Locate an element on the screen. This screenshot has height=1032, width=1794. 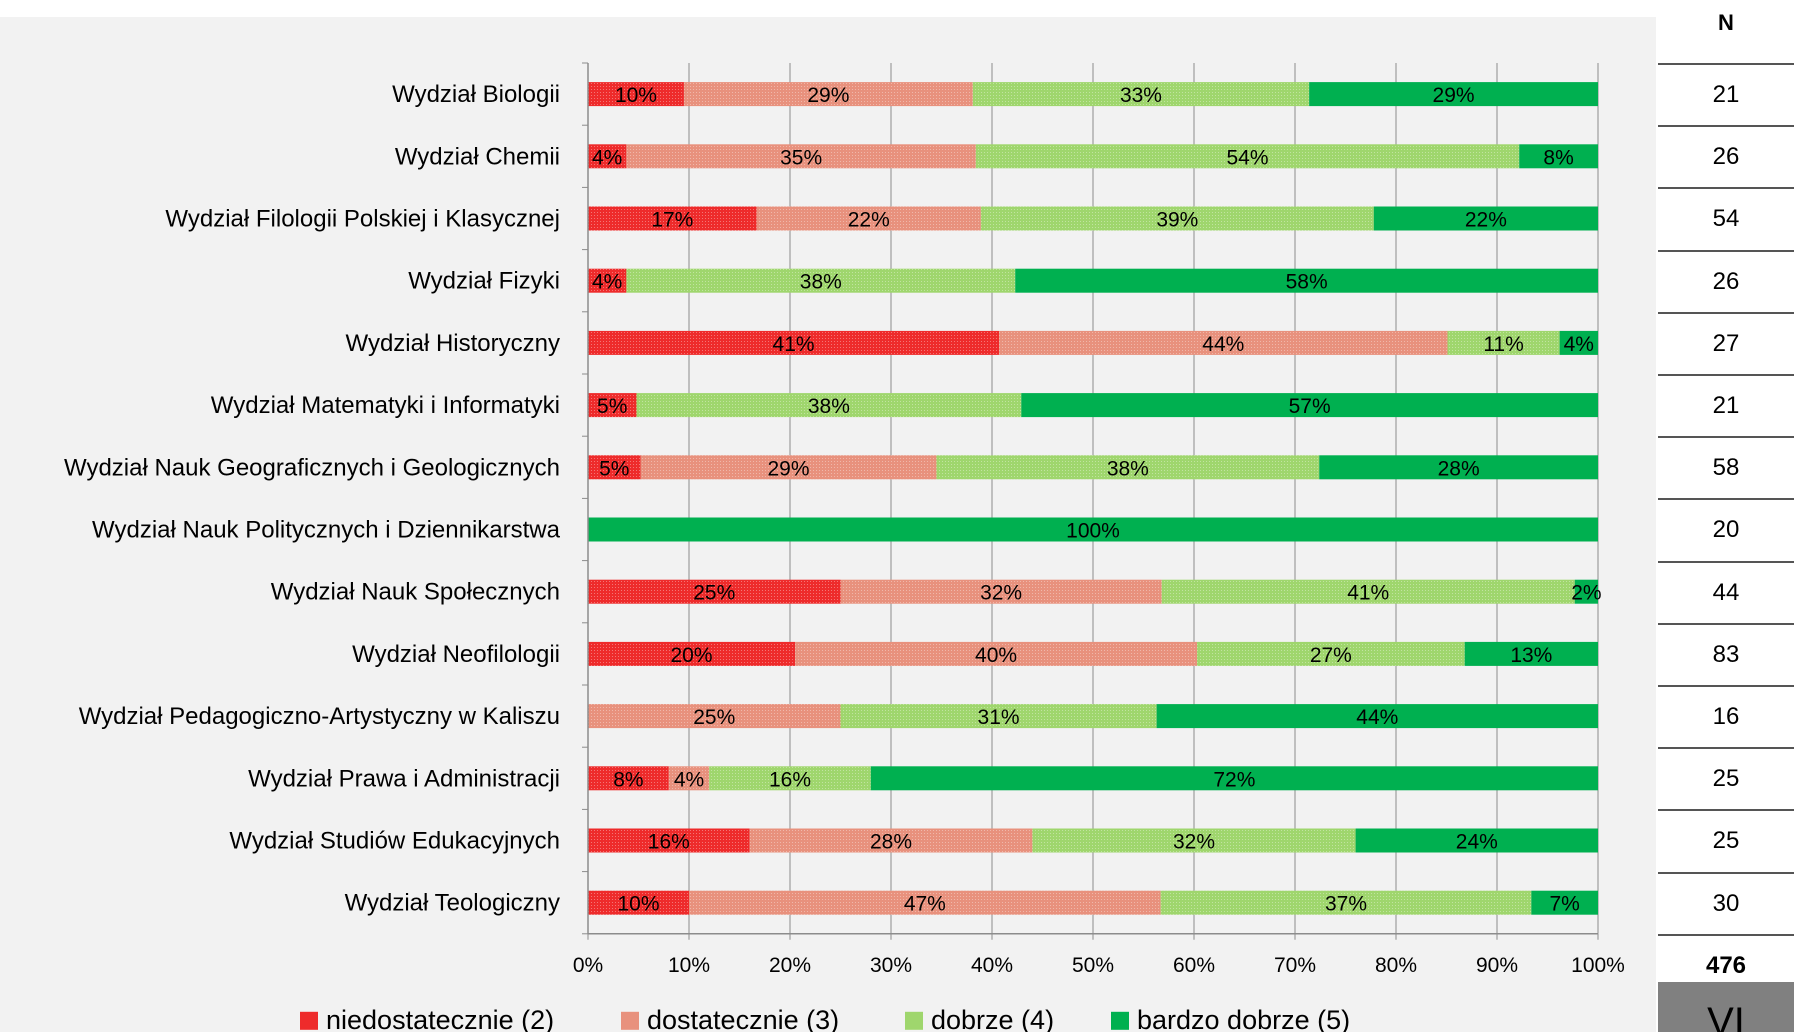
x-tick-label: 0% is located at coordinates (588, 965).